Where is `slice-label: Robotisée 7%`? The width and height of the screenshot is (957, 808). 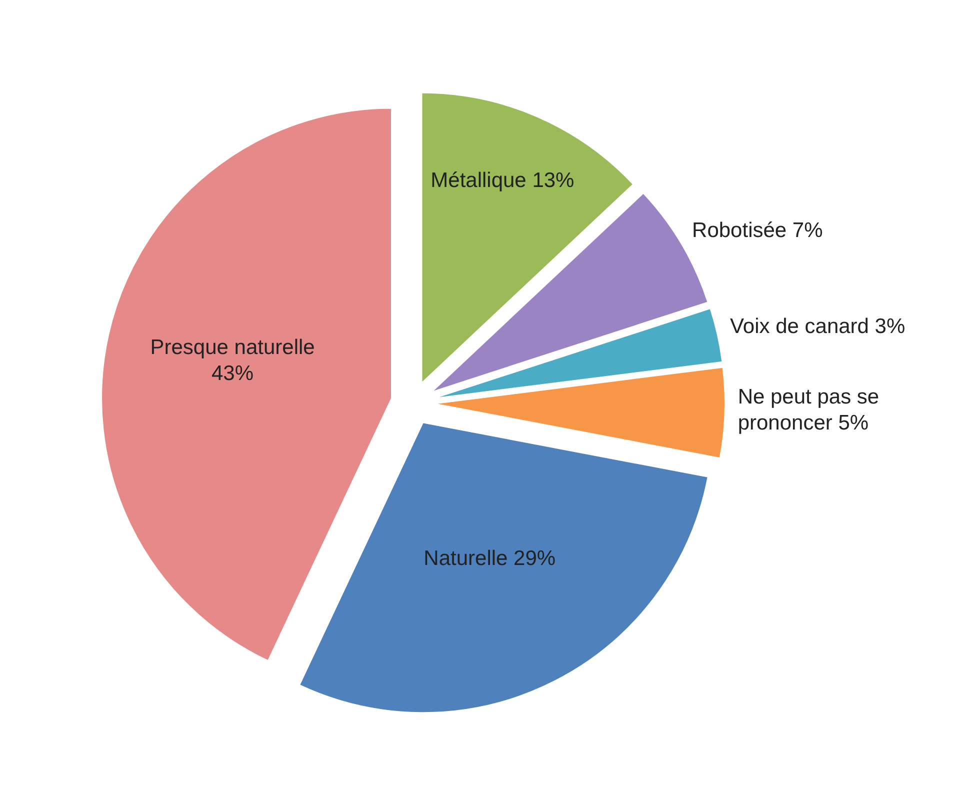
slice-label: Robotisée 7% is located at coordinates (757, 230).